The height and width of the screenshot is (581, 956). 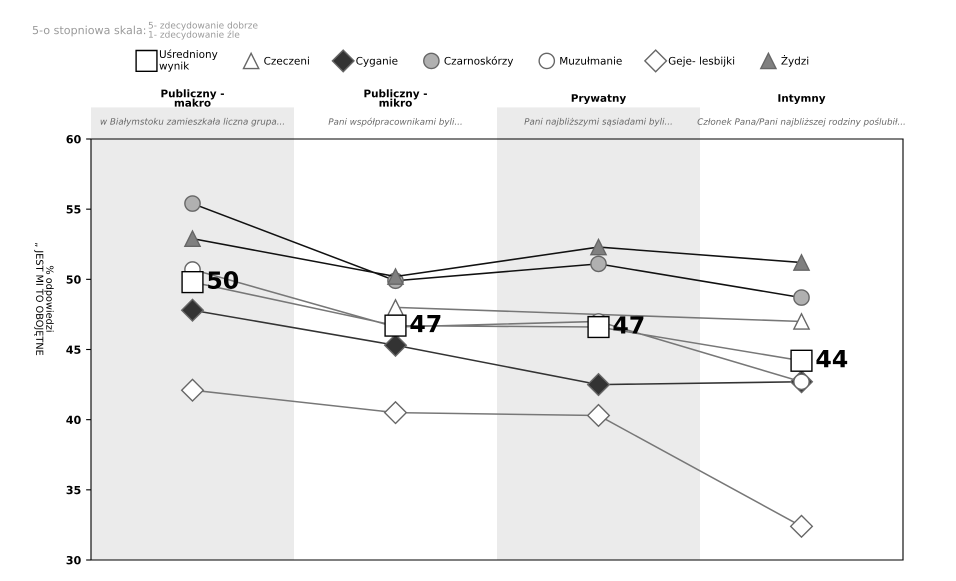 What do you see at coordinates (479, 61) in the screenshot?
I see `legend-label: Czarnoskórzy` at bounding box center [479, 61].